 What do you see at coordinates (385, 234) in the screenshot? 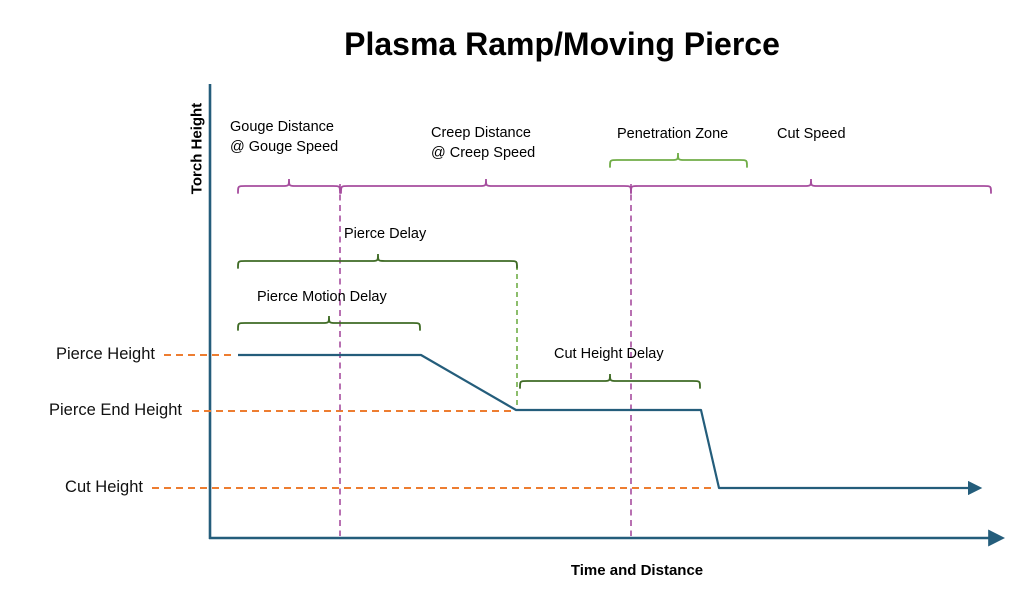
I see `label-pierce-delay: Pierce Delay` at bounding box center [385, 234].